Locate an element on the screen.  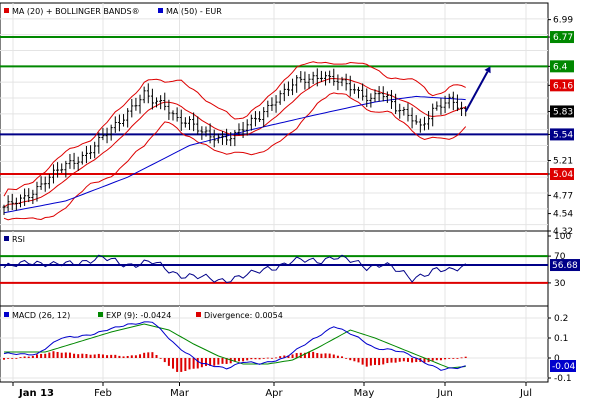
rsi-legend-swatch is located at coordinates (6, 238).